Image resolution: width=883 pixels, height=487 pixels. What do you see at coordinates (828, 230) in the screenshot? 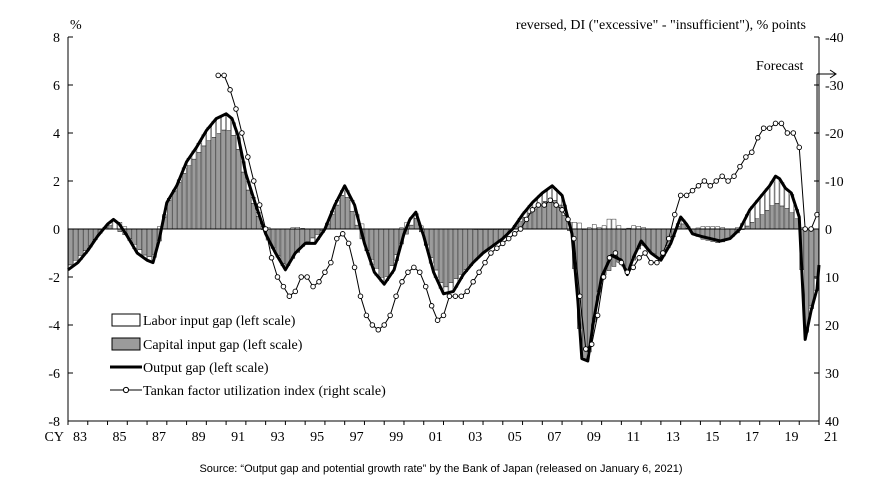
I see `right-tick-label: 0` at bounding box center [828, 230].